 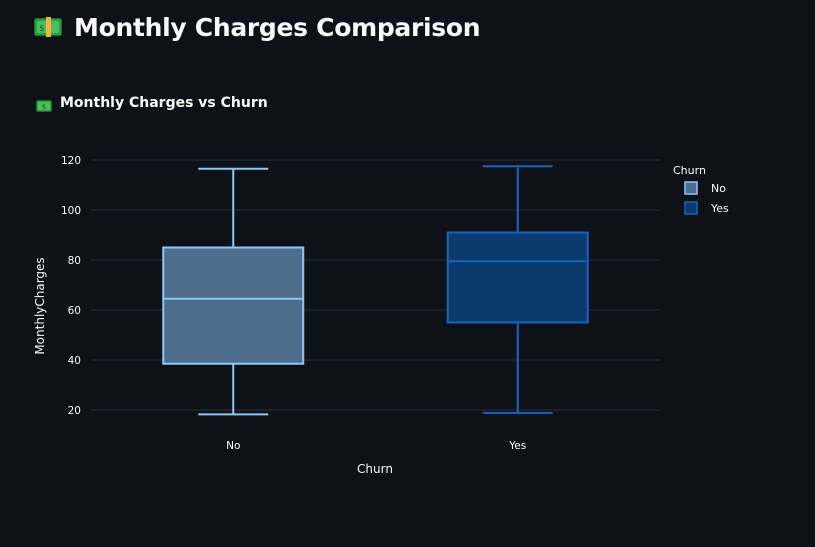 I want to click on page-title: Monthly Charges Comparison, so click(x=277, y=27).